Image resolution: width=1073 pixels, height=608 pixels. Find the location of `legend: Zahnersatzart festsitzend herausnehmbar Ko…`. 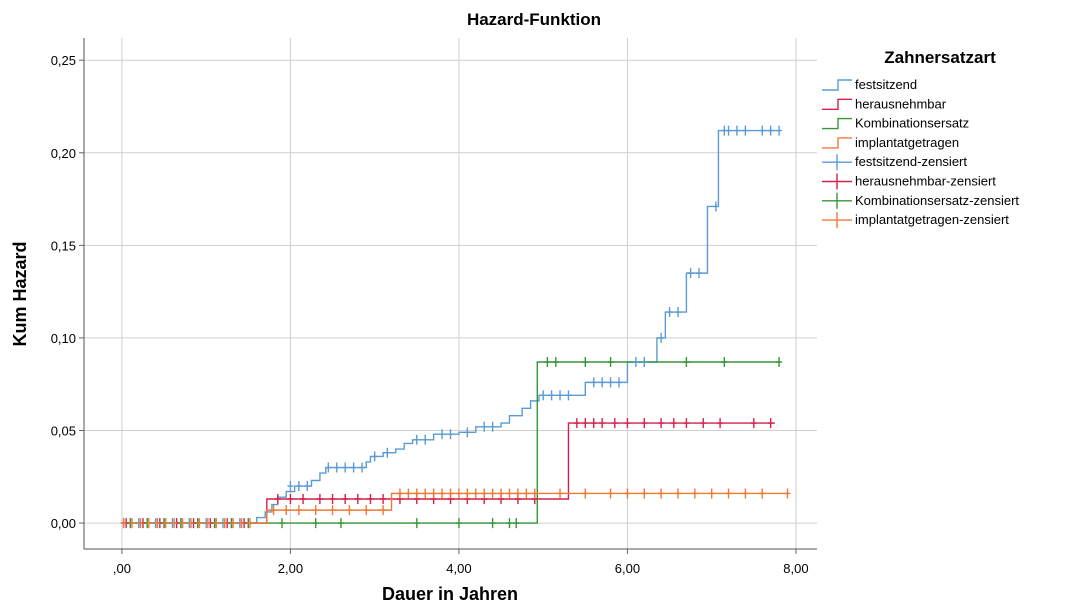

legend: Zahnersatzart festsitzend herausnehmbar Ko… is located at coordinates (920, 138).